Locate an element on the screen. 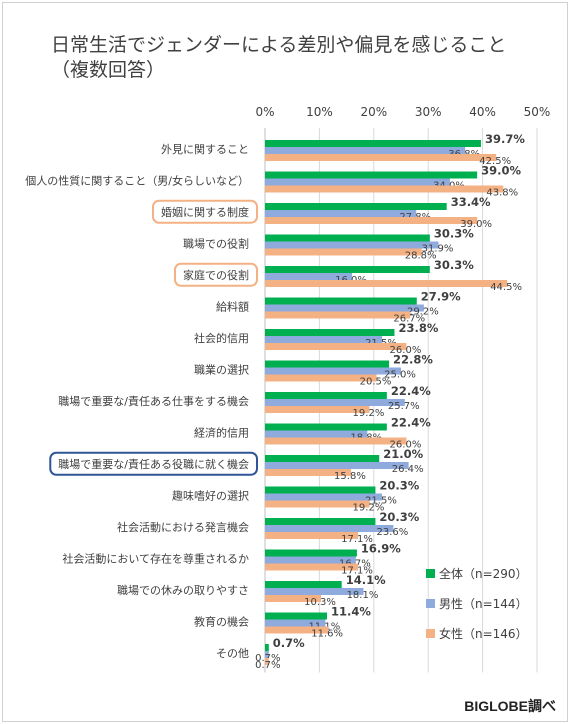  category-label: 外見に関すること is located at coordinates (205, 149).